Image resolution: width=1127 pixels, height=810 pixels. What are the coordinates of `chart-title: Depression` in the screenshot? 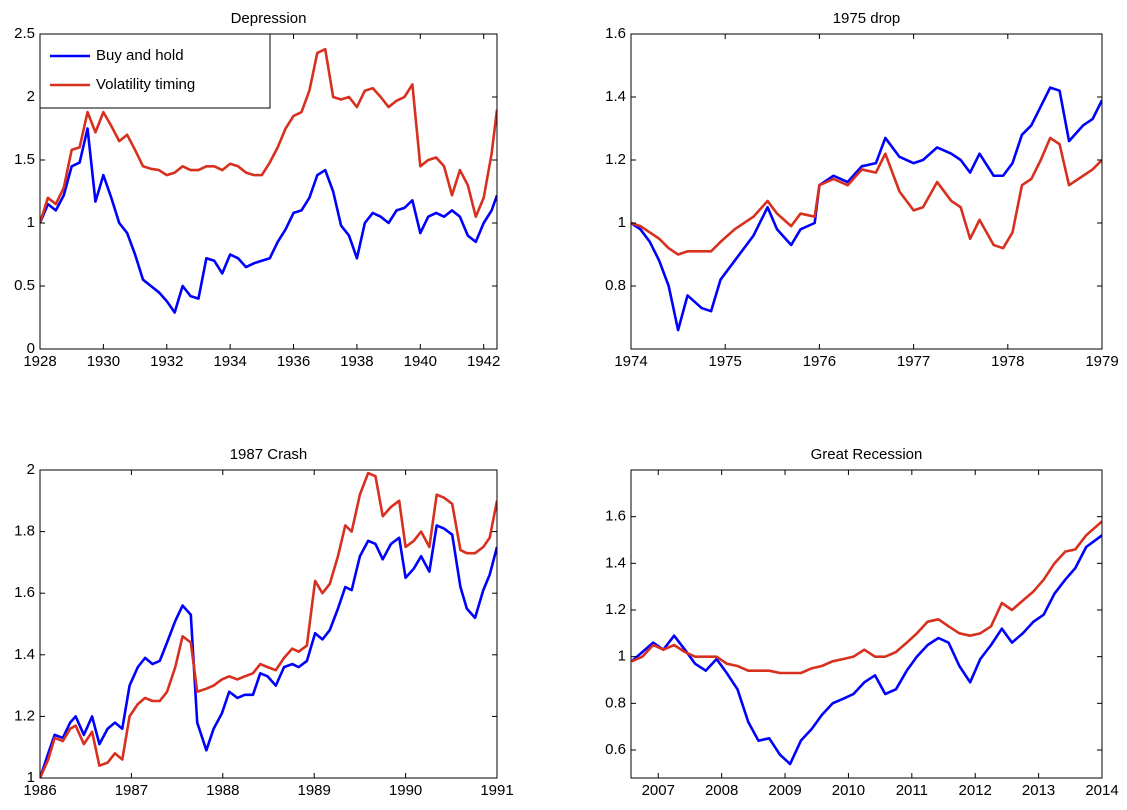 It's located at (269, 18).